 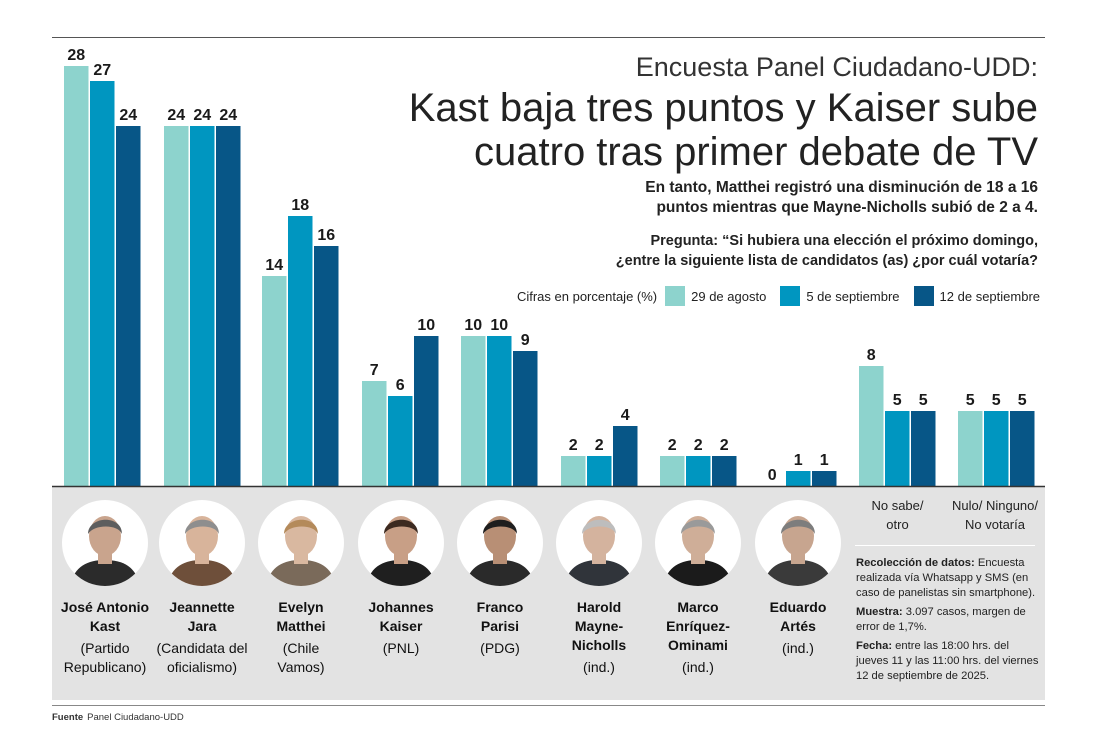 I want to click on label-line-2: No votaría, so click(x=995, y=524).